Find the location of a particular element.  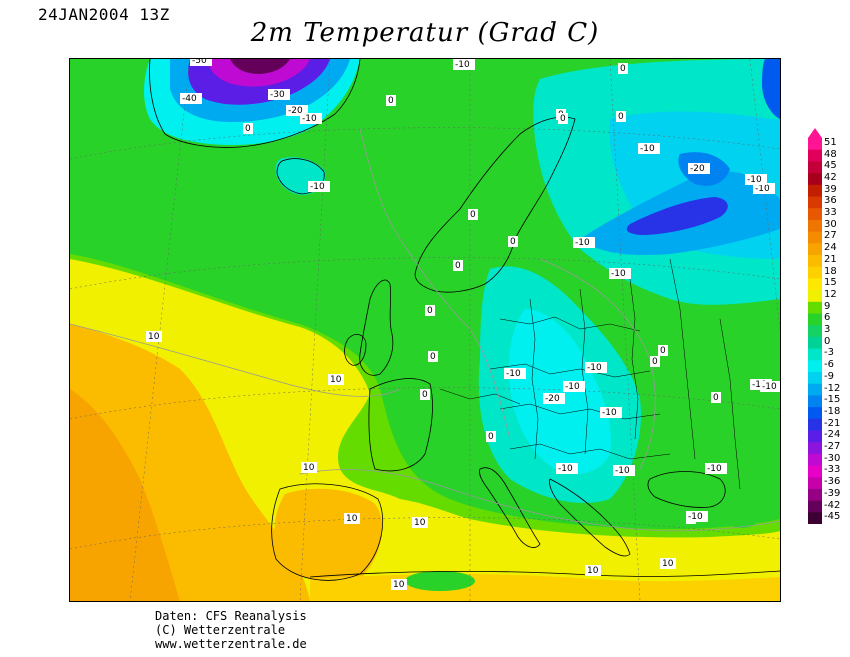

cyprus-green is located at coordinates (742, 522).